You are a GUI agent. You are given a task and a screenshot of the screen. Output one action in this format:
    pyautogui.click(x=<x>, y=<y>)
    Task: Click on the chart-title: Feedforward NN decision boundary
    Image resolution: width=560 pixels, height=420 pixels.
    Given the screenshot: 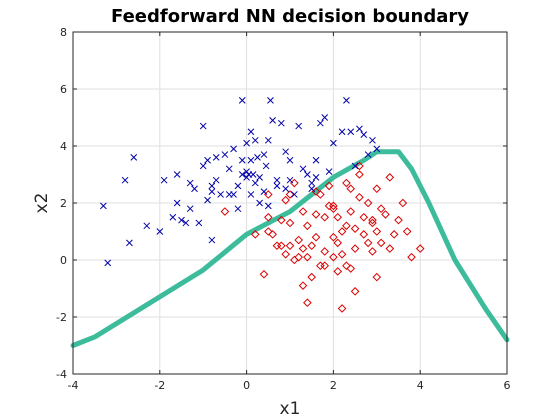 What is the action you would take?
    pyautogui.click(x=290, y=16)
    